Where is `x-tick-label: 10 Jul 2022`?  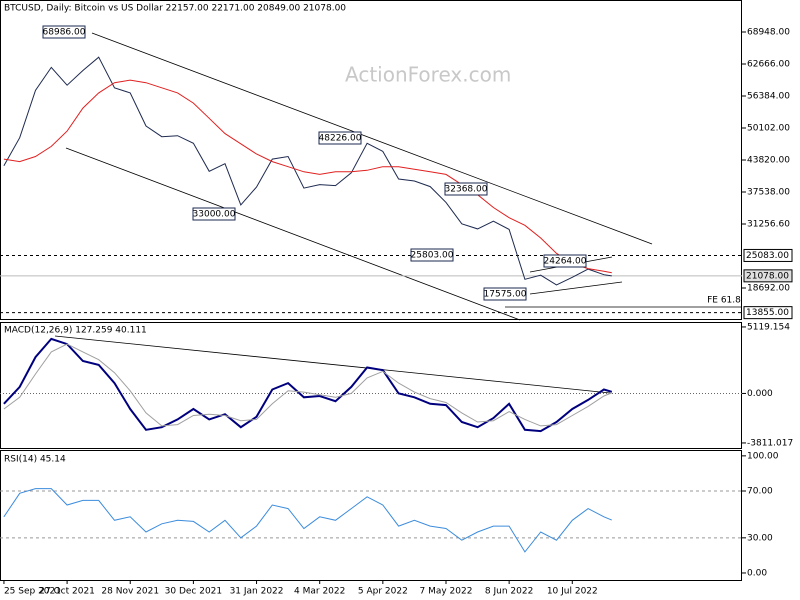
x-tick-label: 10 Jul 2022 is located at coordinates (572, 592).